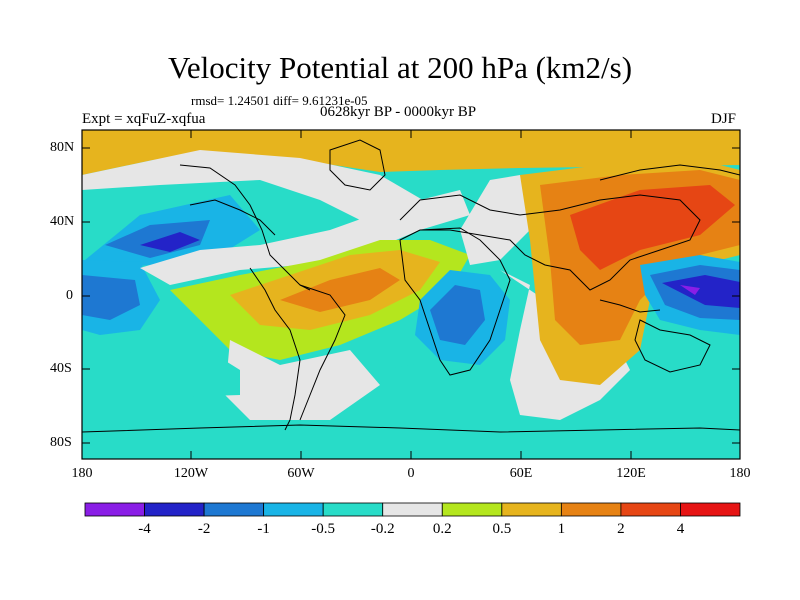 This screenshot has width=800, height=600. What do you see at coordinates (521, 473) in the screenshot?
I see `lon-label-60e: 60E` at bounding box center [521, 473].